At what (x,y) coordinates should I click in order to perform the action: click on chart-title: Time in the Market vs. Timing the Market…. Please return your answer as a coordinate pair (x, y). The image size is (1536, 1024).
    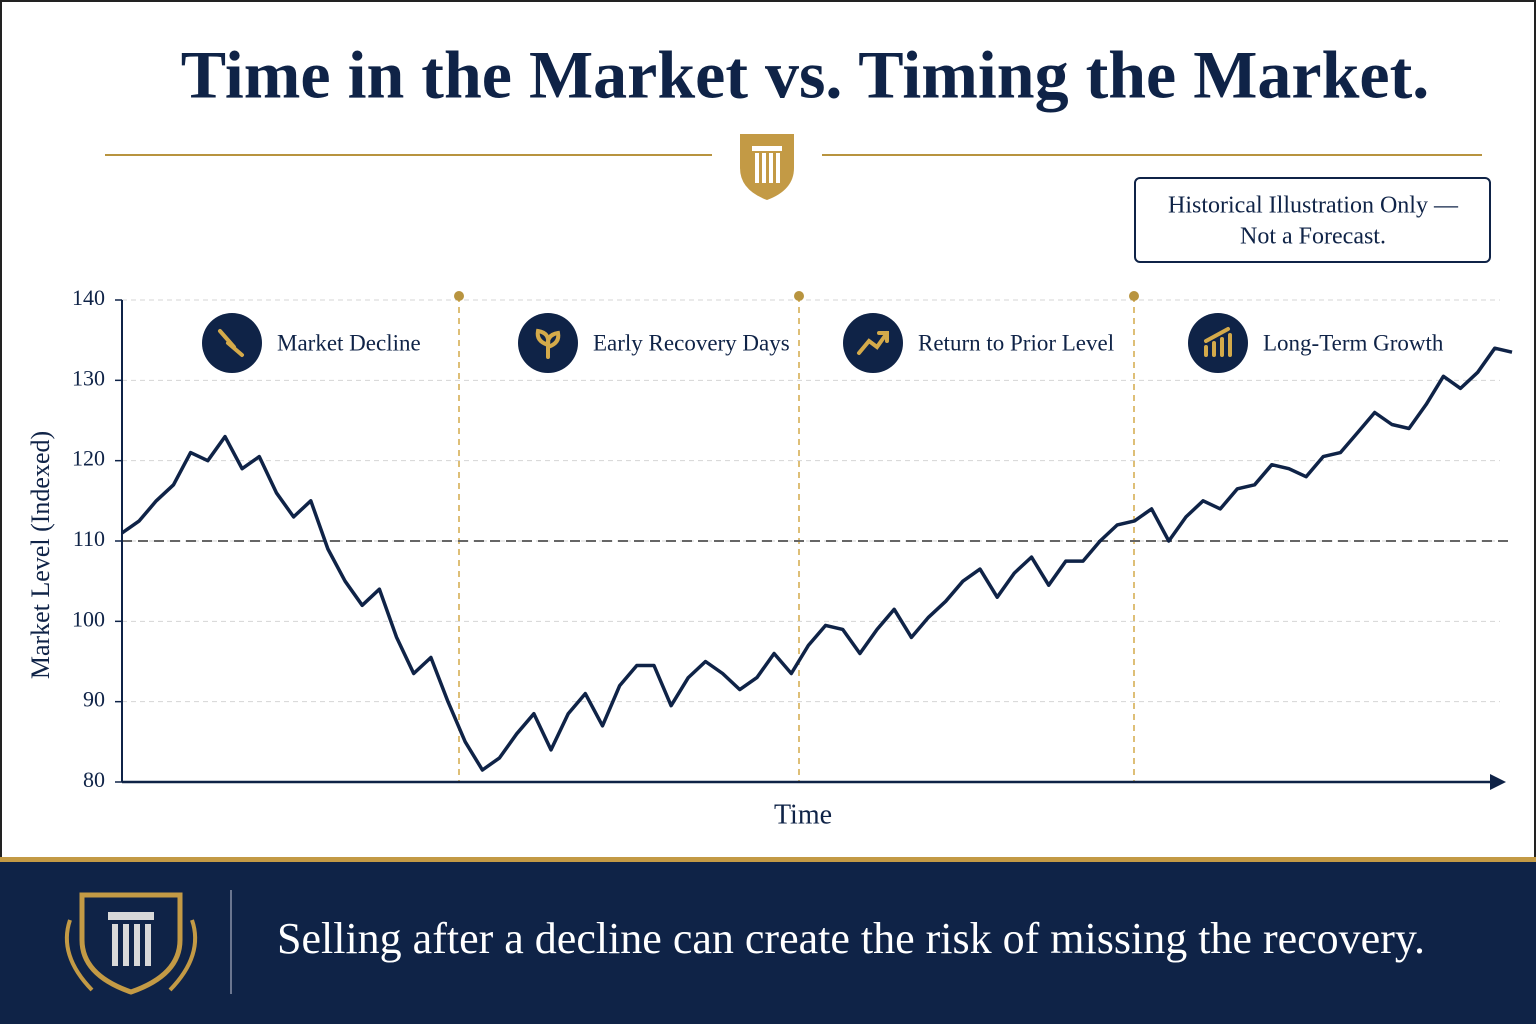
    Looking at the image, I should click on (805, 75).